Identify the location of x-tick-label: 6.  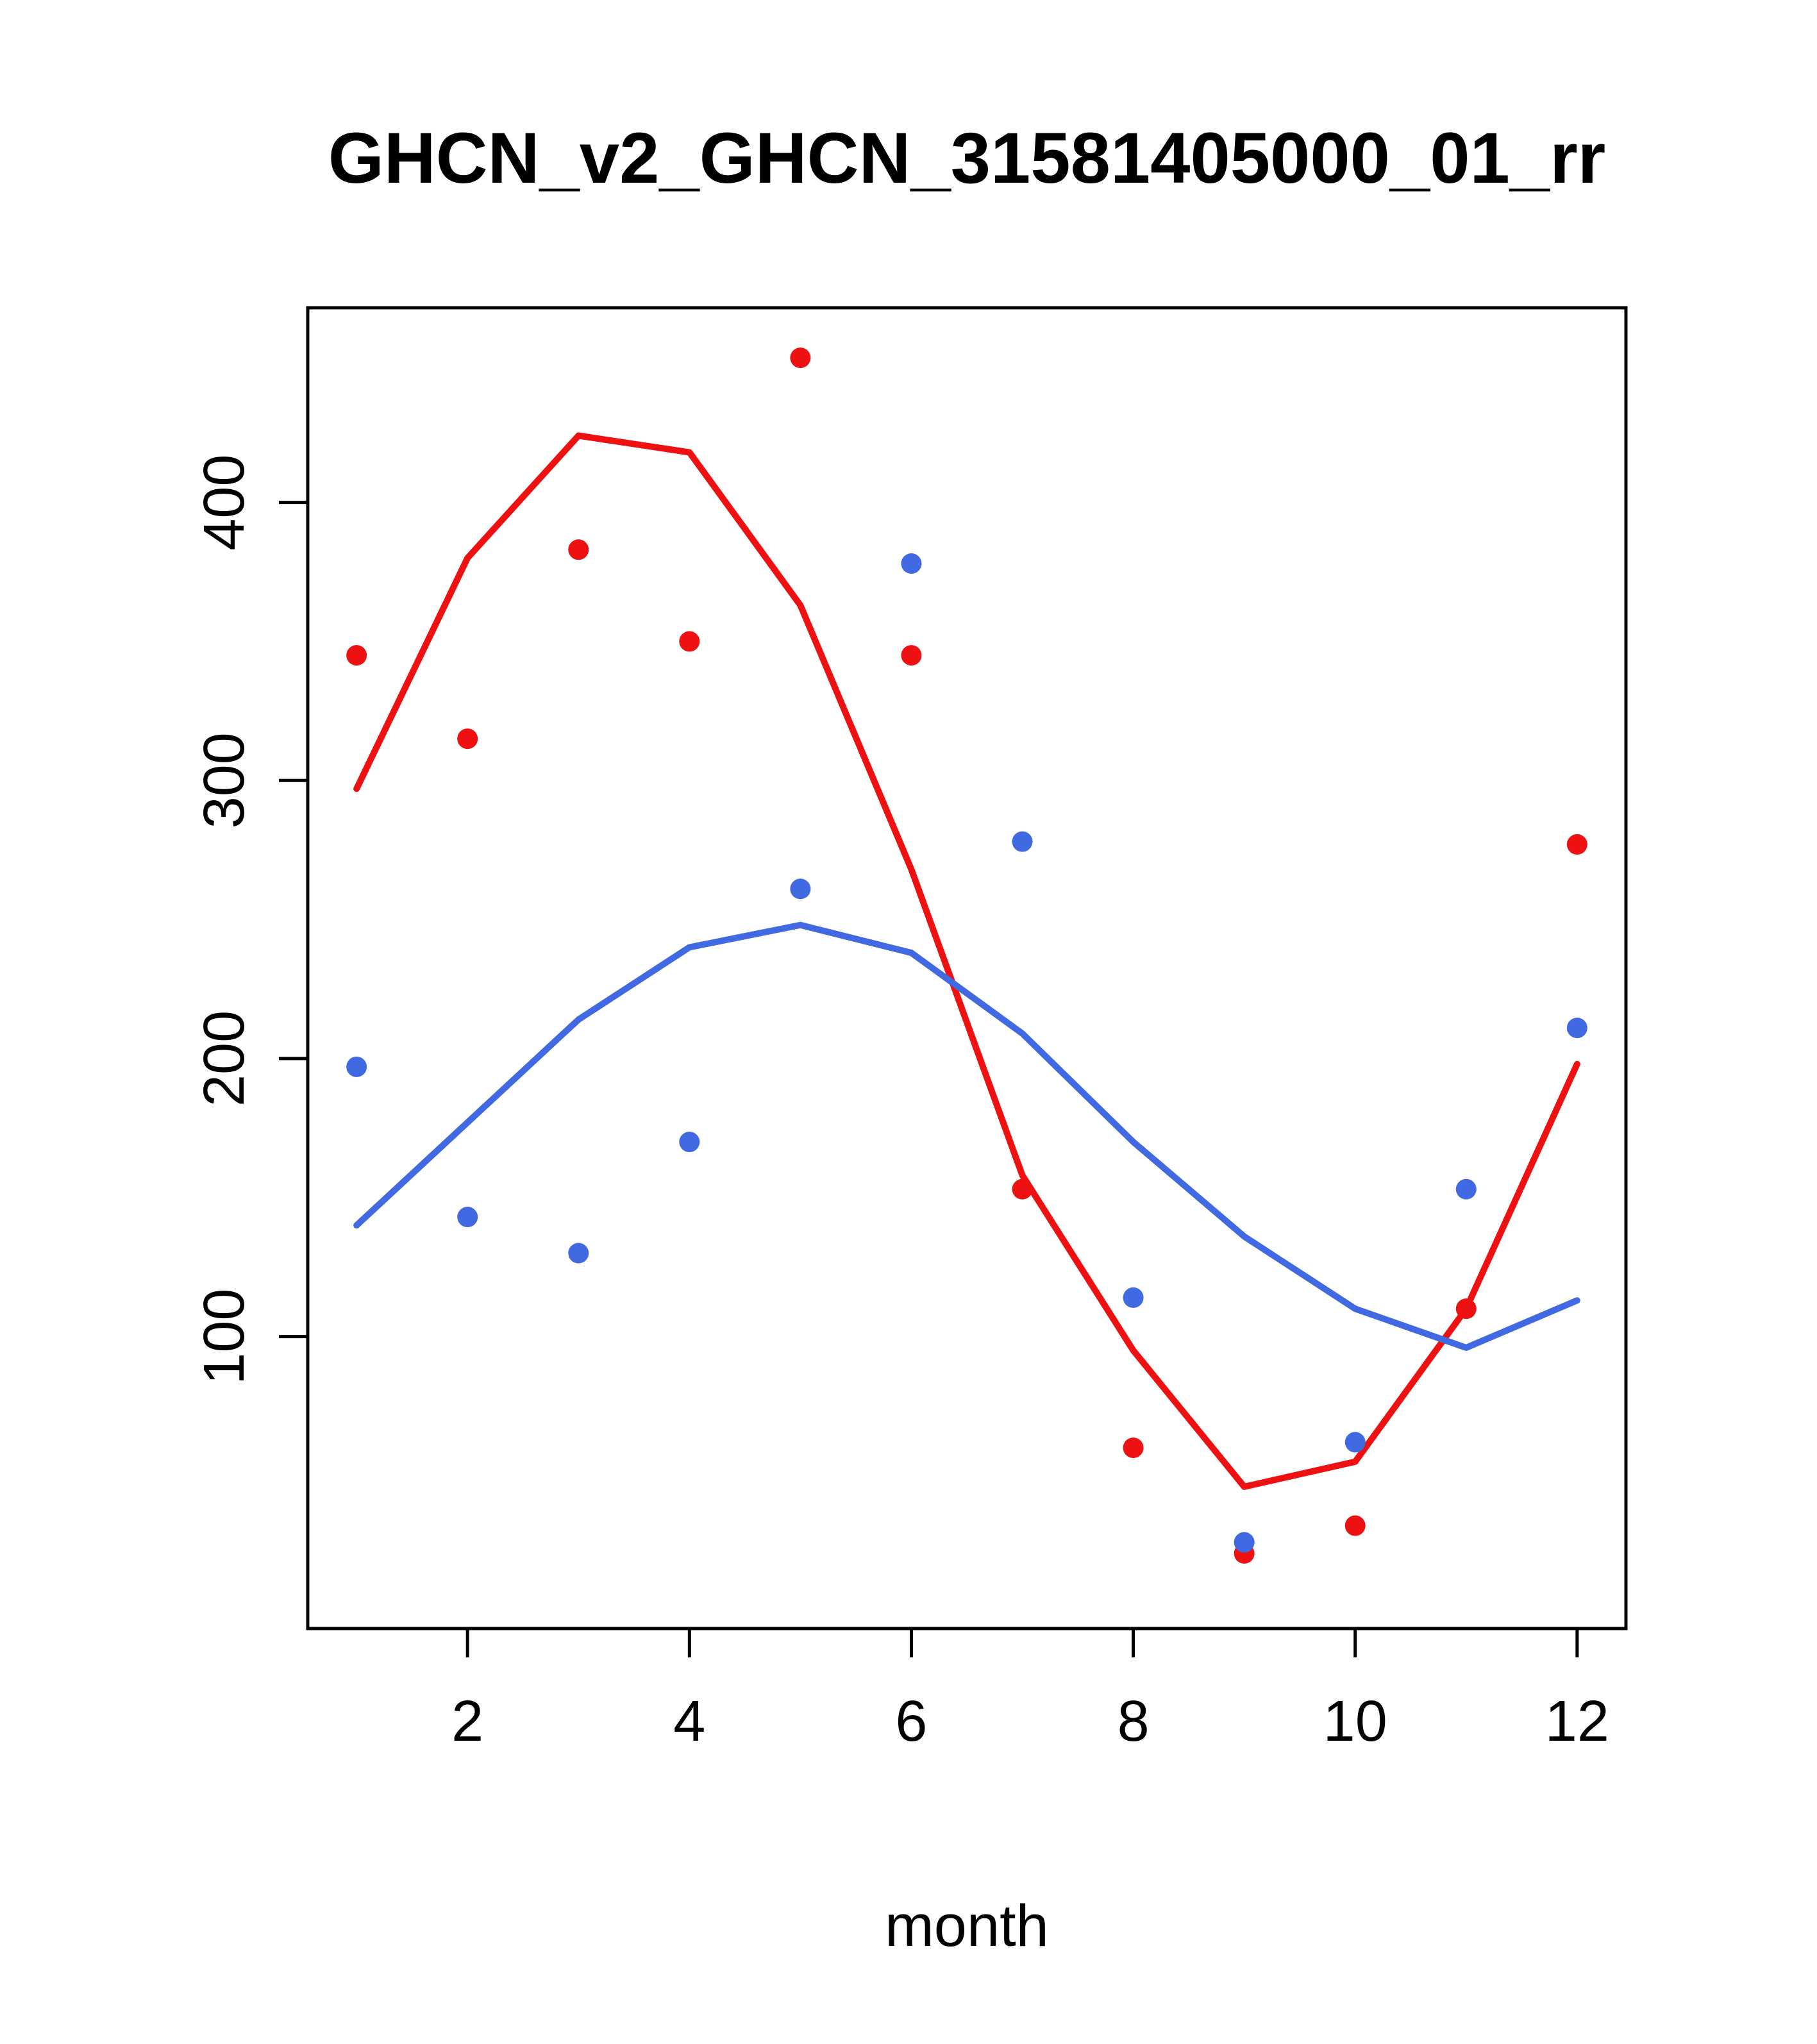
(911, 1721).